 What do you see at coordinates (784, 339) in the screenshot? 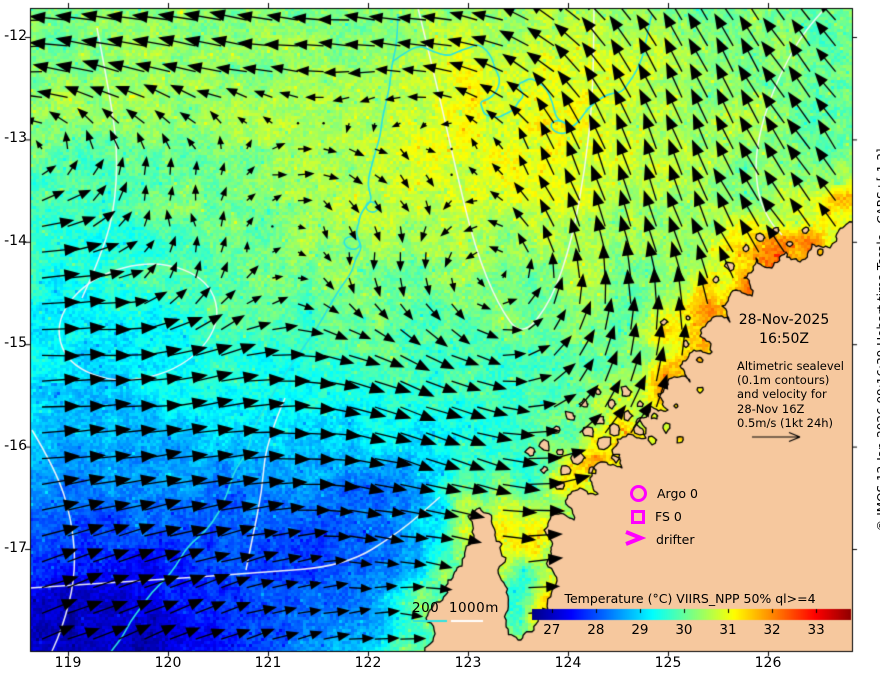
I see `datetime-time: 16:50Z` at bounding box center [784, 339].